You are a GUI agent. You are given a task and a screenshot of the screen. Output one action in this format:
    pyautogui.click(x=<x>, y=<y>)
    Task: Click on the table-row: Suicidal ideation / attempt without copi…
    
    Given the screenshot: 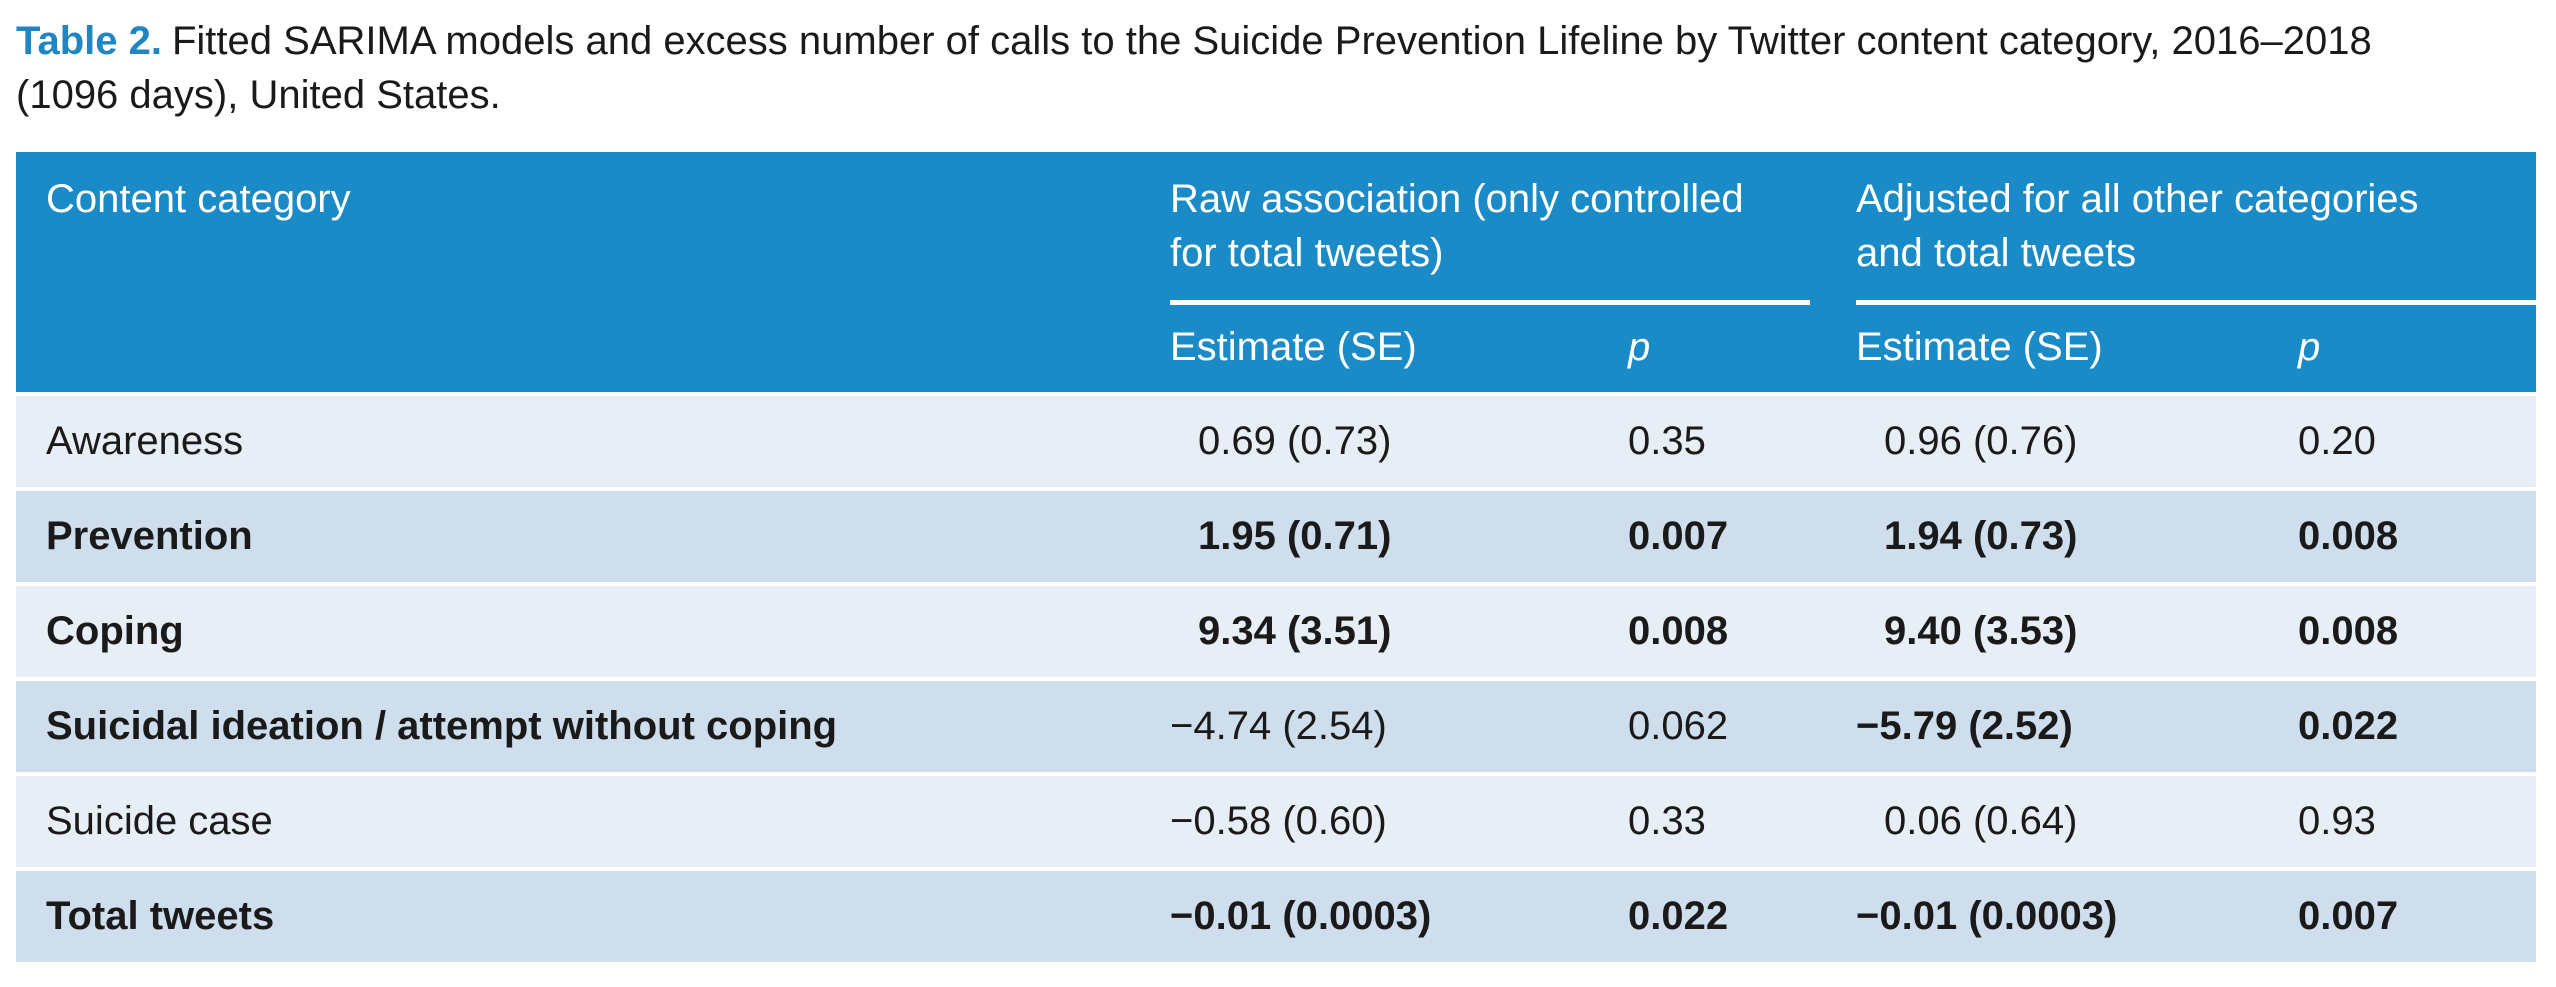 What is the action you would take?
    pyautogui.click(x=1276, y=724)
    